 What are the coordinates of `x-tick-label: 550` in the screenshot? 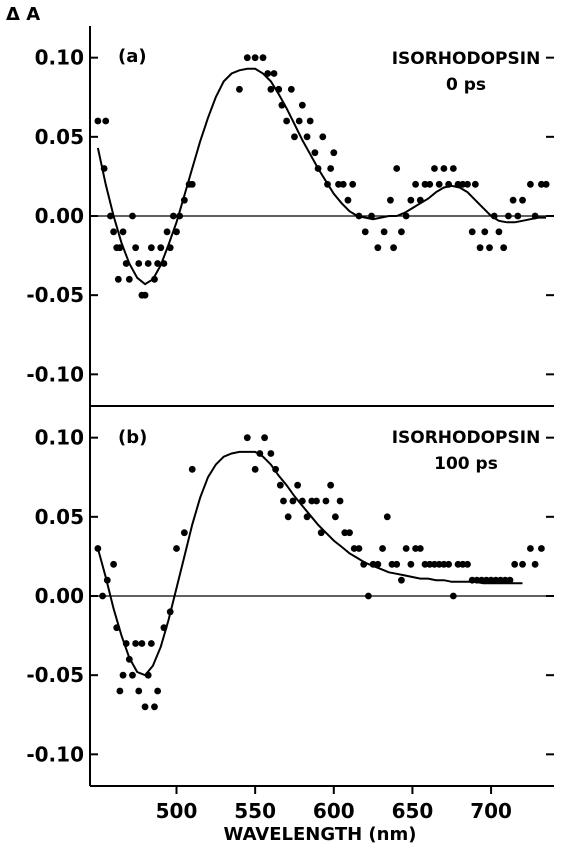 It's located at (255, 811).